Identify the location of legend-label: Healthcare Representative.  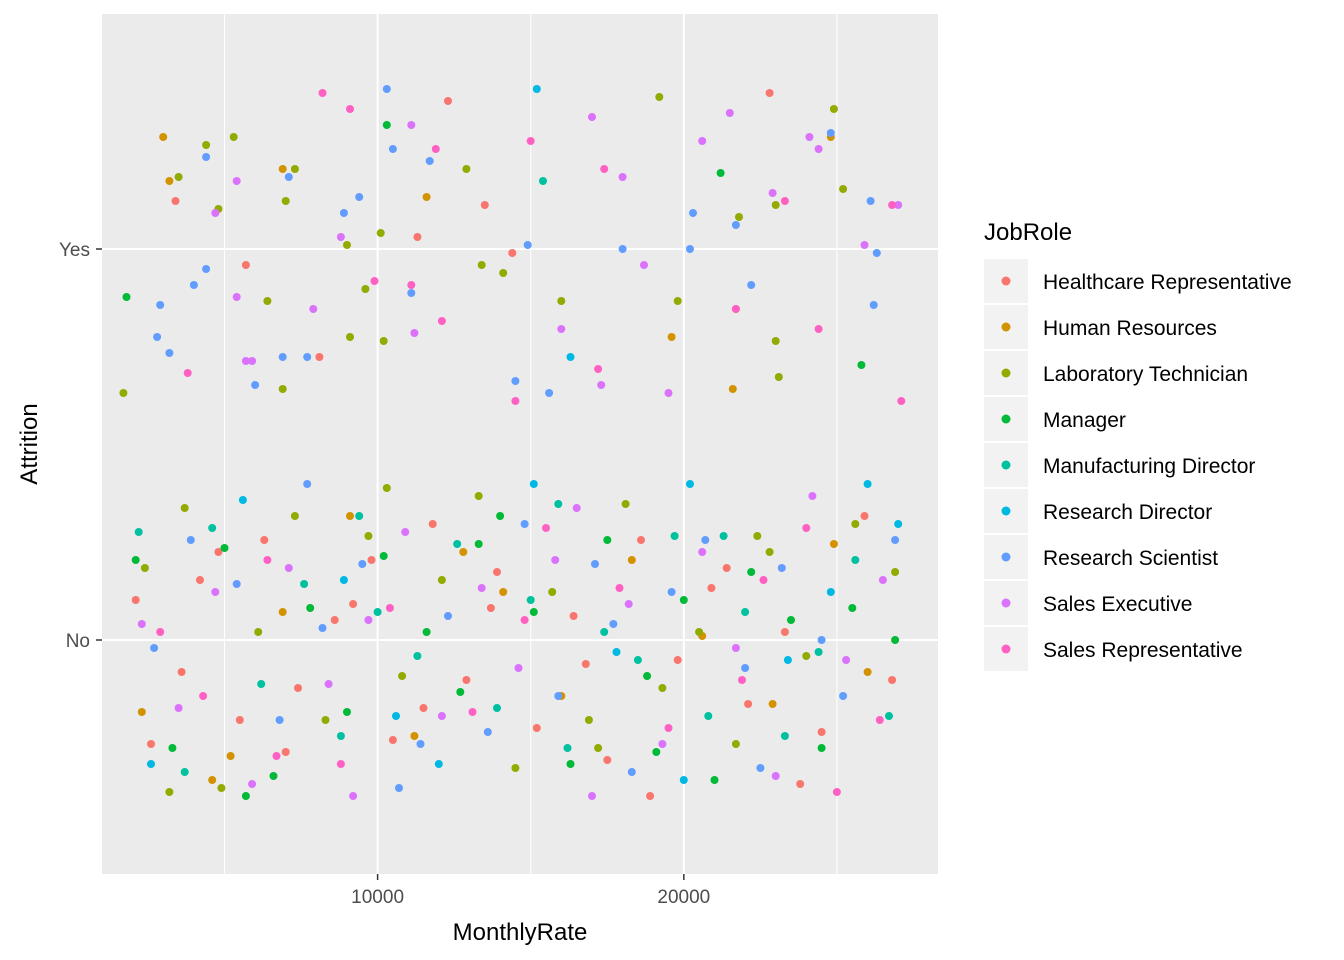
(1167, 282).